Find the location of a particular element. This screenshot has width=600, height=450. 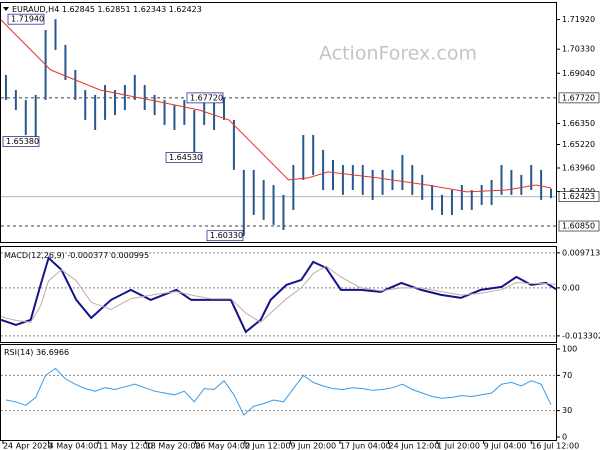

level-label: 1.67720 is located at coordinates (578, 97).